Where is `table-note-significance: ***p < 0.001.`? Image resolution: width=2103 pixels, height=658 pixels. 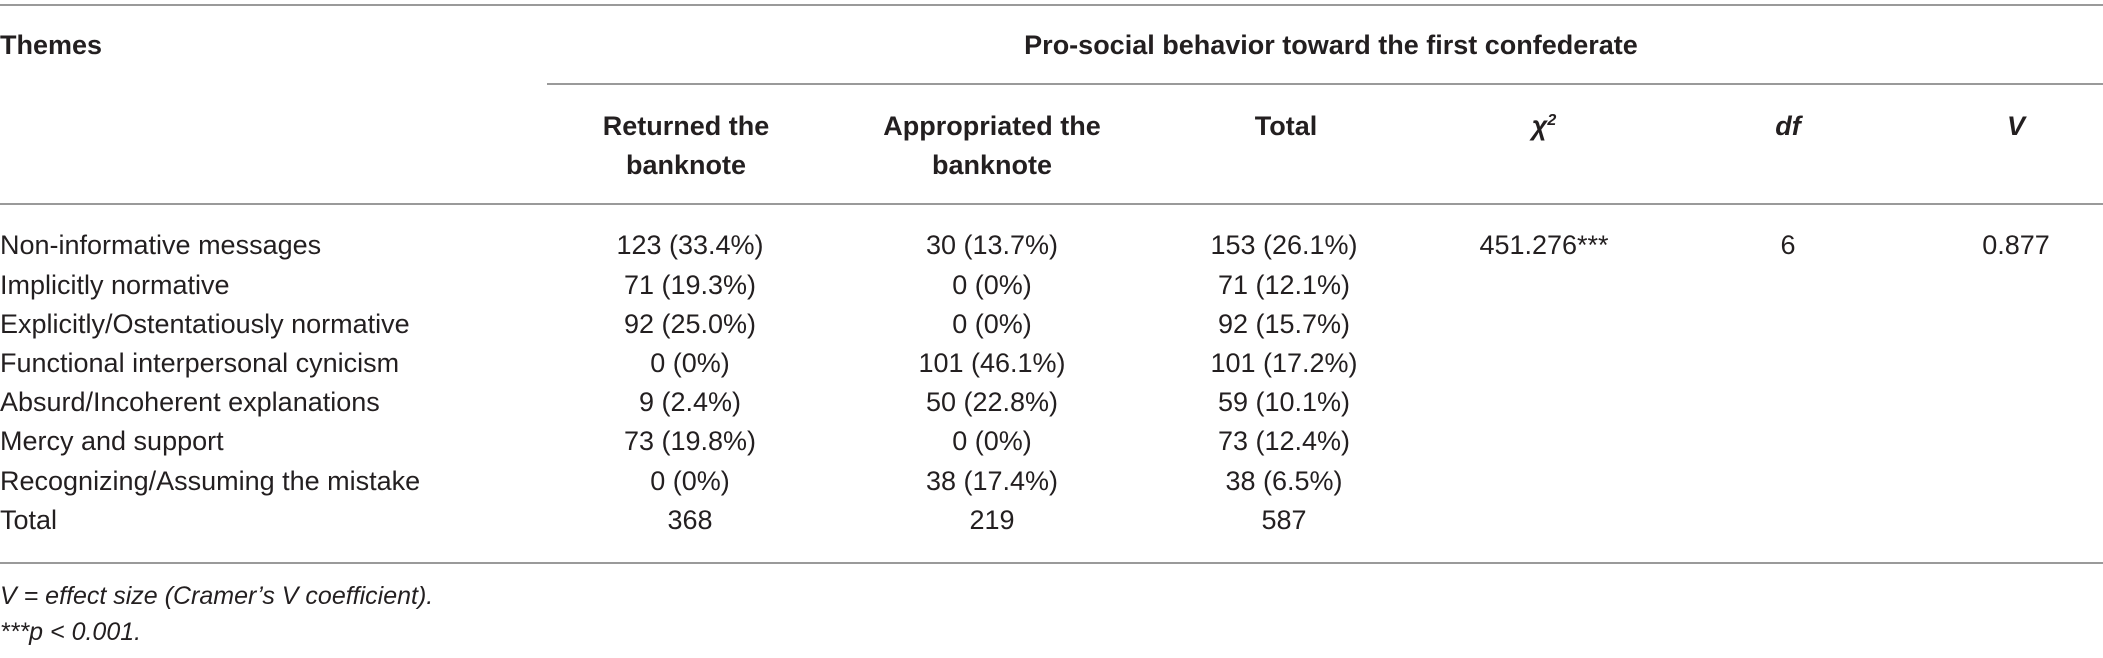
table-note-significance: ***p < 0.001. is located at coordinates (71, 632).